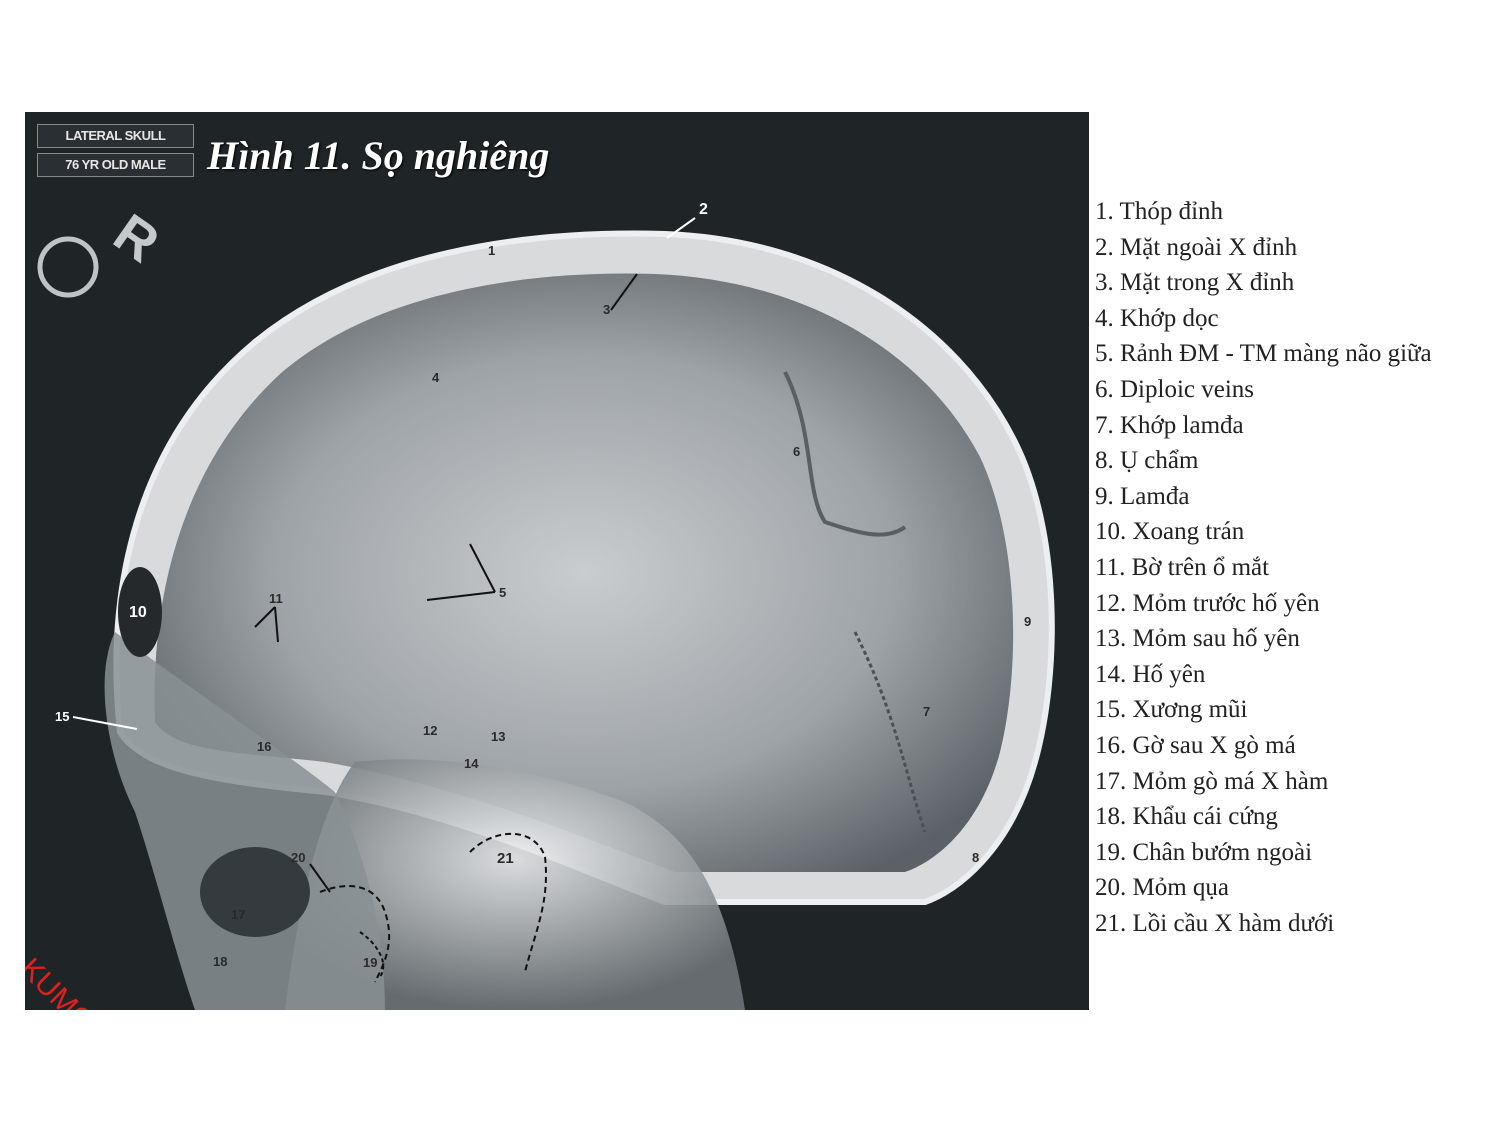 This screenshot has width=1500, height=1125. Describe the element at coordinates (436, 377) in the screenshot. I see `marker-4: 4` at that location.